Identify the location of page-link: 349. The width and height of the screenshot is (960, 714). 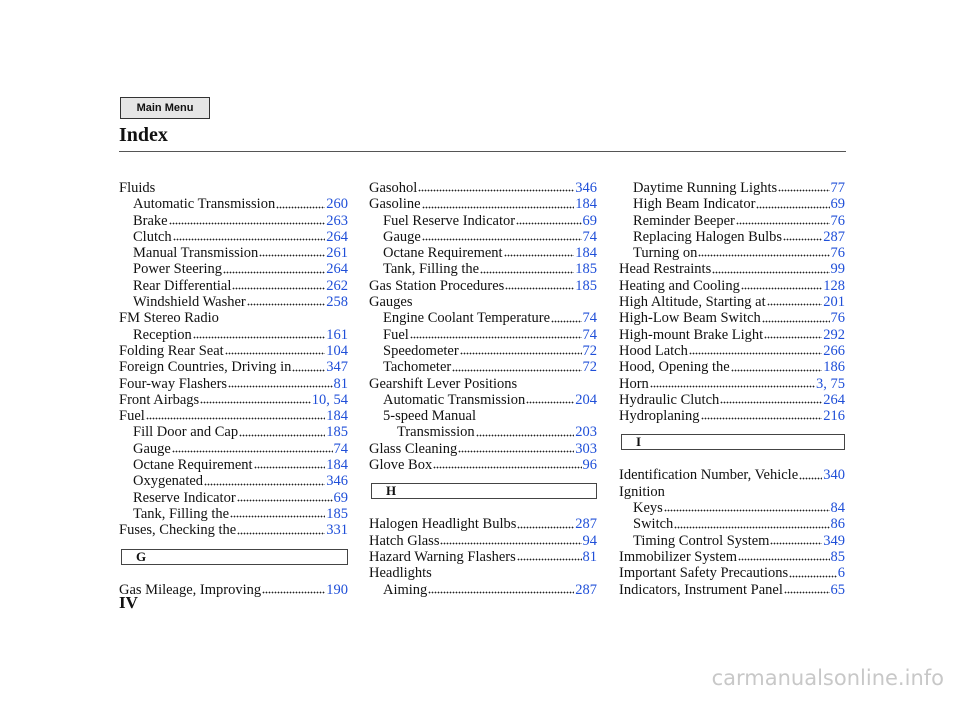
(834, 540).